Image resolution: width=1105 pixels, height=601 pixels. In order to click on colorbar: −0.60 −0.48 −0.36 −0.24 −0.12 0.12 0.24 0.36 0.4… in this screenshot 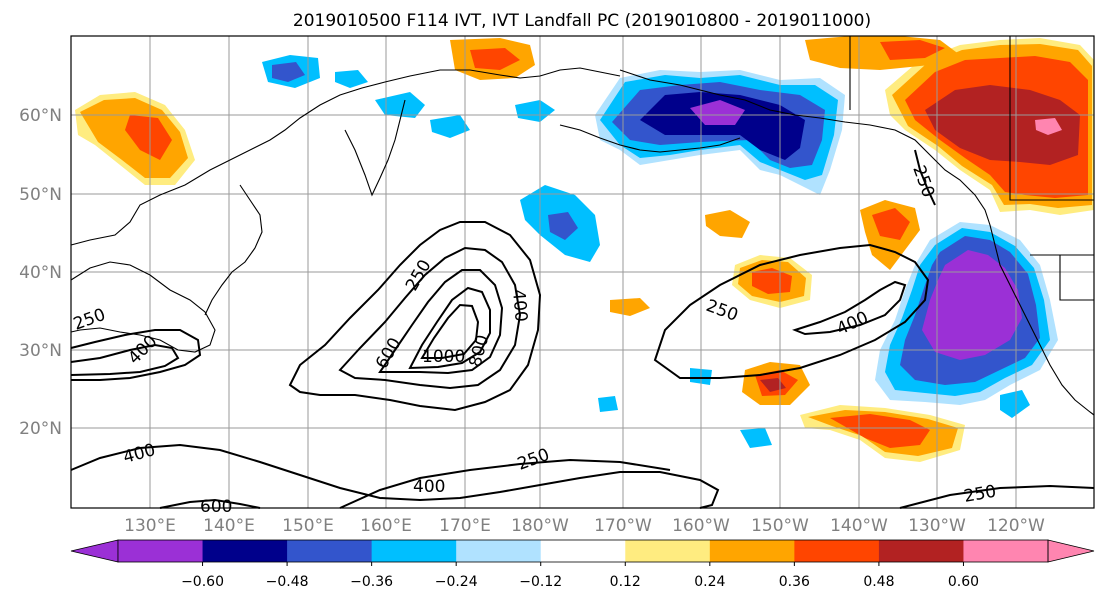, I will do `click(582, 564)`.